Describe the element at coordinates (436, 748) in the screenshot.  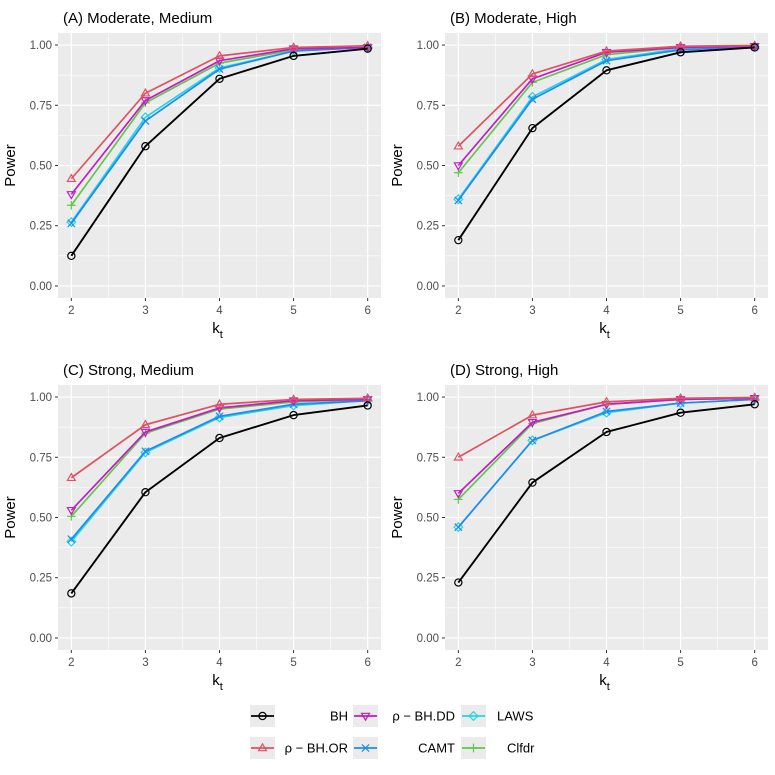
I see `legend-label: CAMT` at that location.